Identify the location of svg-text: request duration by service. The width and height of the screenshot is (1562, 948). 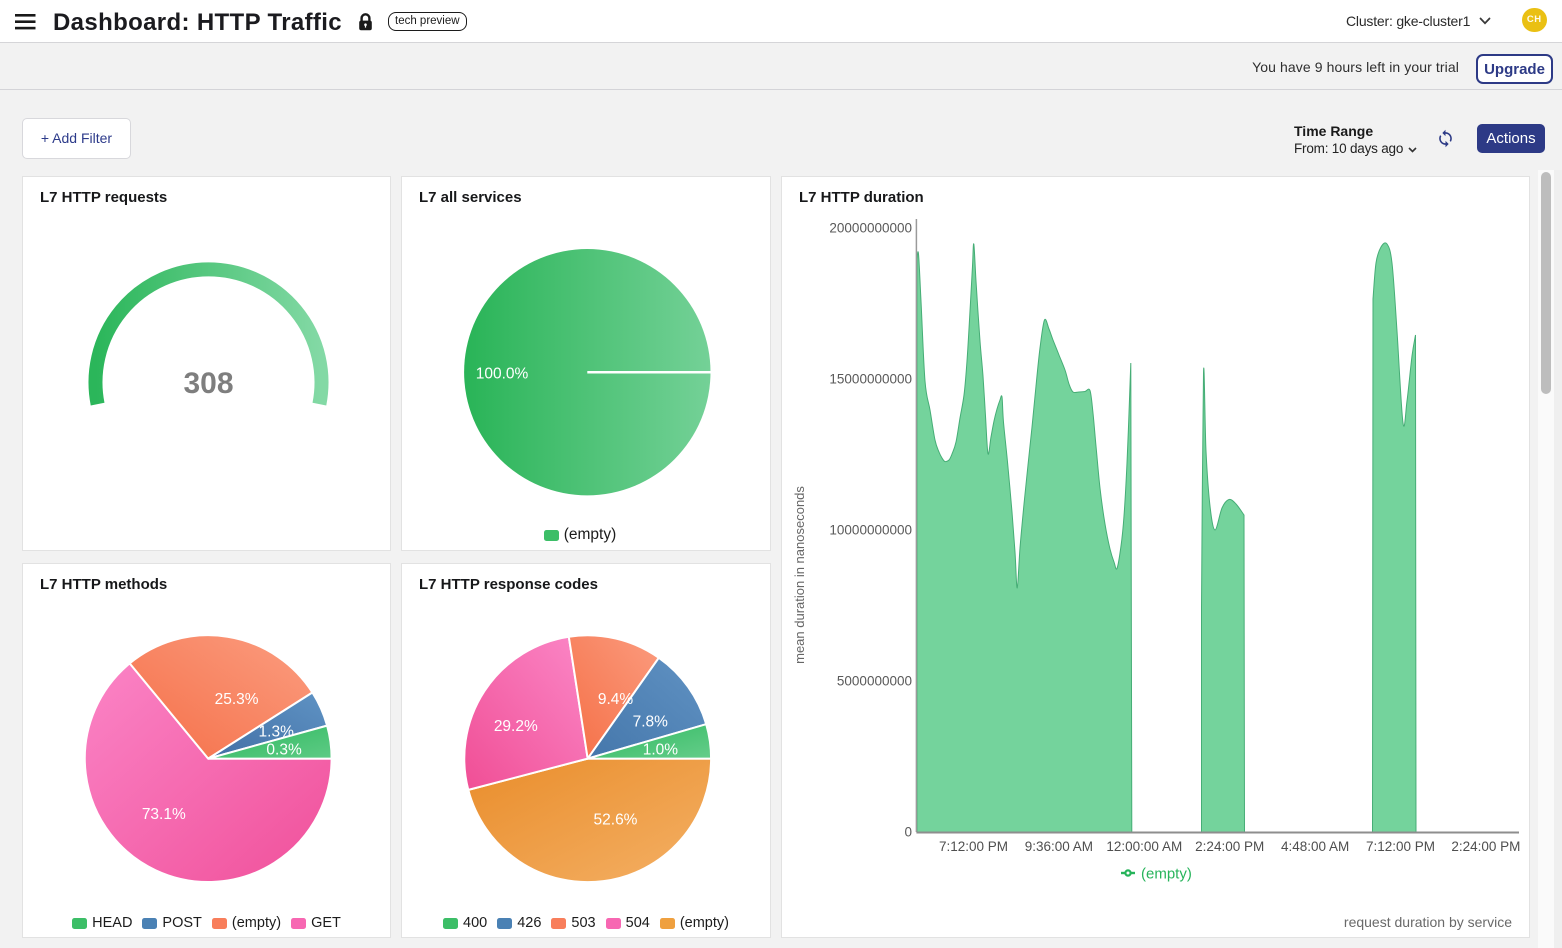
(1428, 922).